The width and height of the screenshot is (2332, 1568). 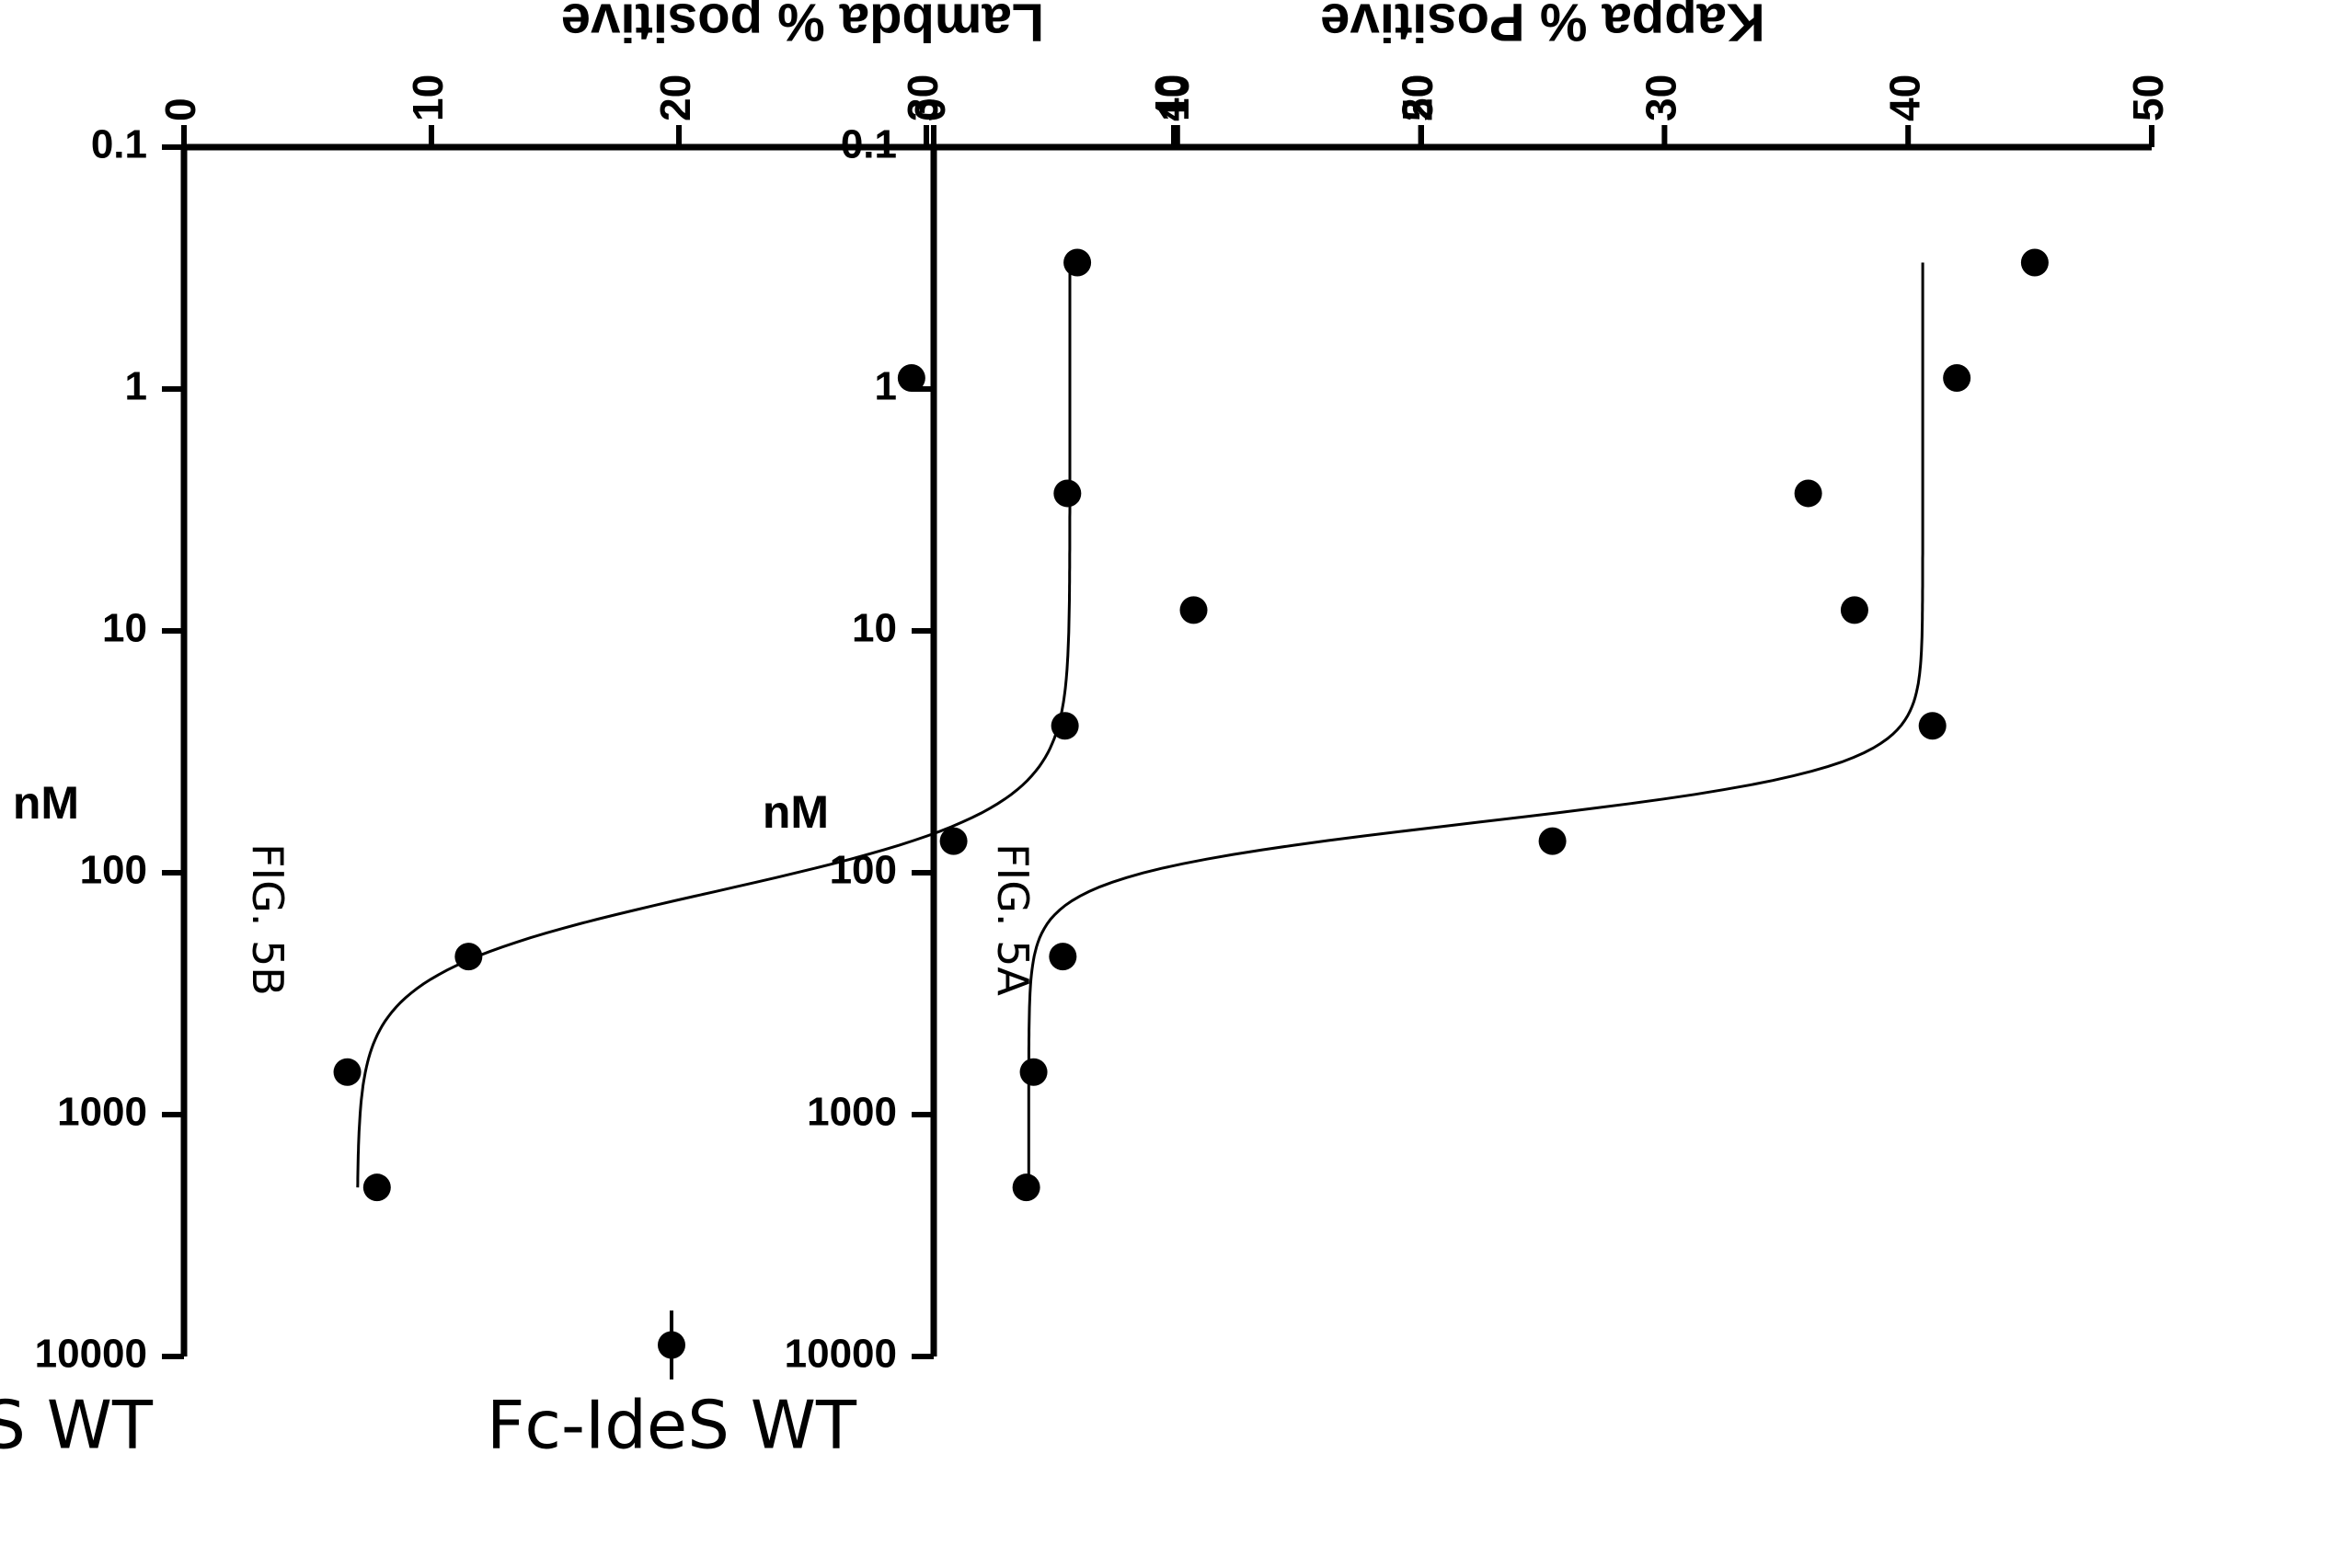 What do you see at coordinates (802, 26) in the screenshot?
I see `y-axis-title: Lambda % positive` at bounding box center [802, 26].